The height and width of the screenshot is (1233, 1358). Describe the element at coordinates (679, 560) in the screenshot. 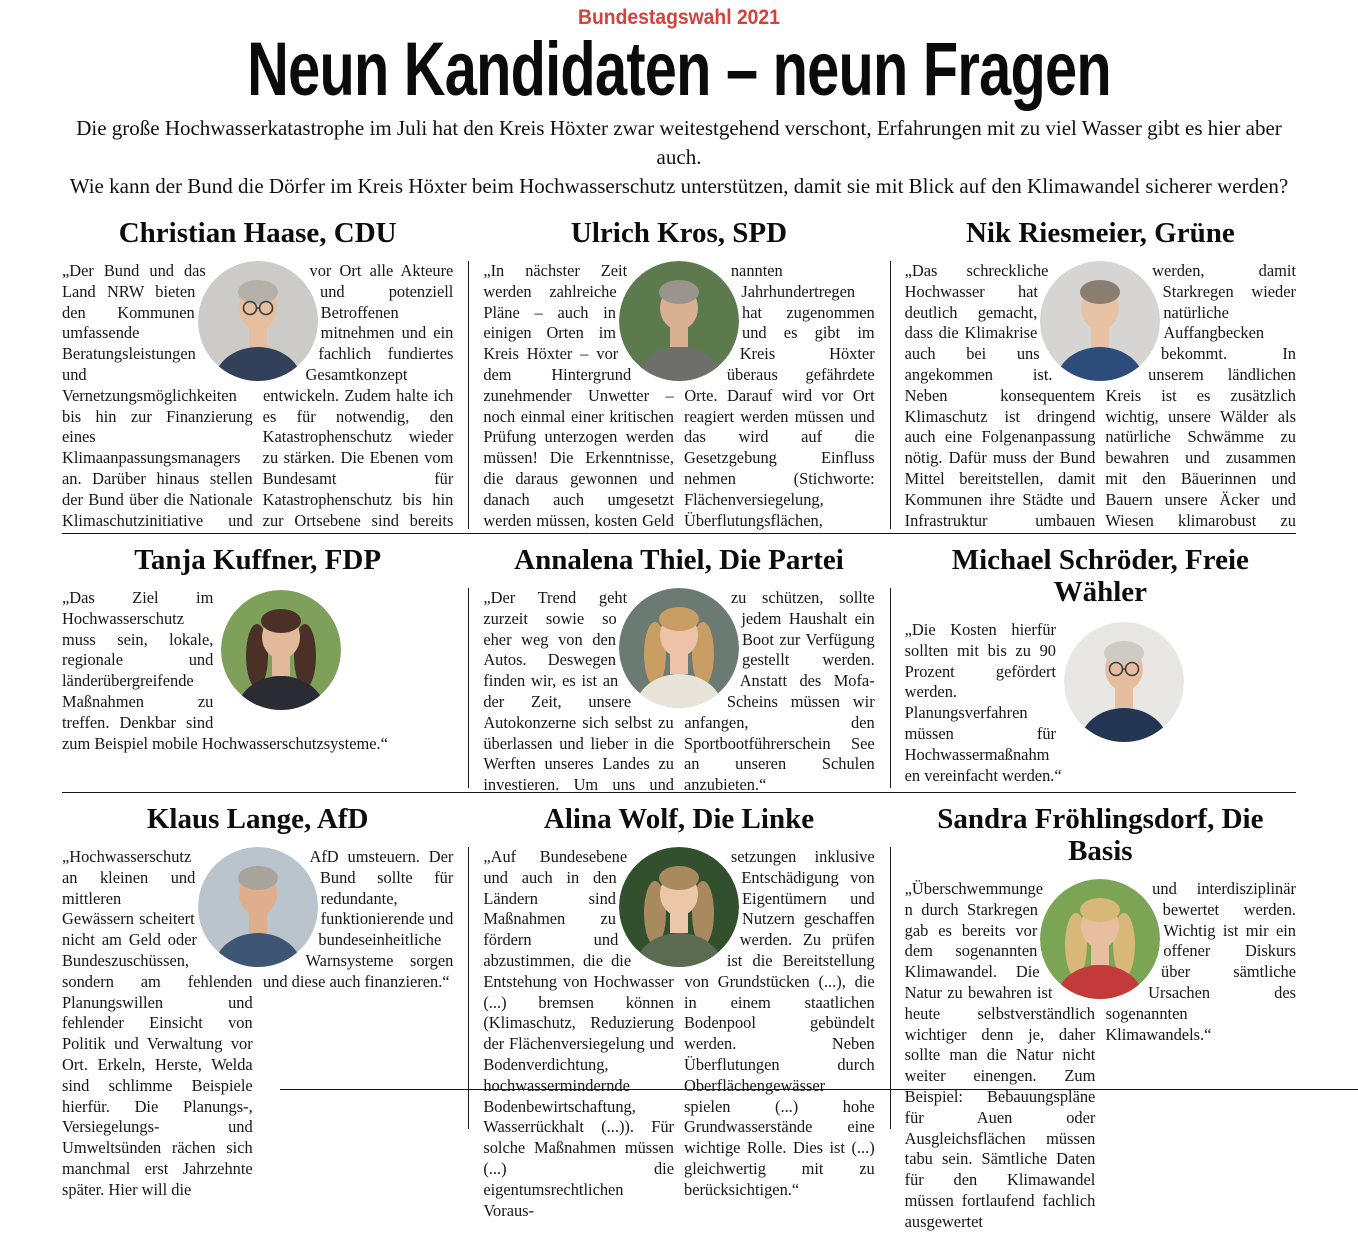

I see `candidate-name: Annalena Thiel, Die Partei` at that location.